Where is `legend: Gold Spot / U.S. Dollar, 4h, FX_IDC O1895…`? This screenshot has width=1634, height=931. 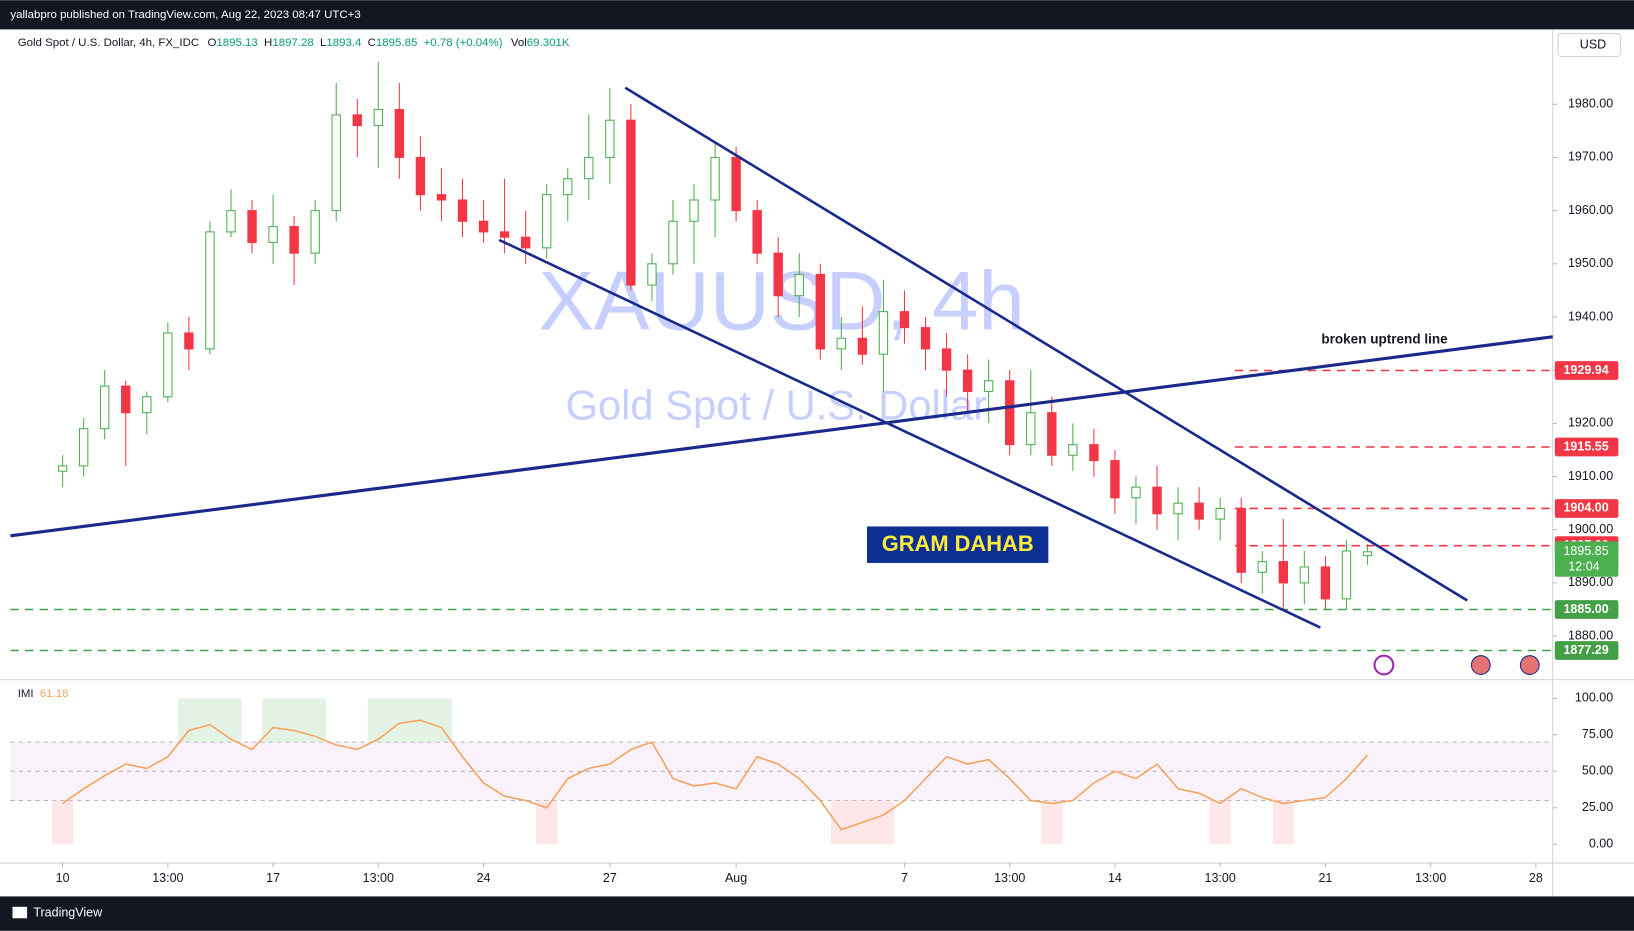 legend: Gold Spot / U.S. Dollar, 4h, FX_IDC O1895… is located at coordinates (294, 43).